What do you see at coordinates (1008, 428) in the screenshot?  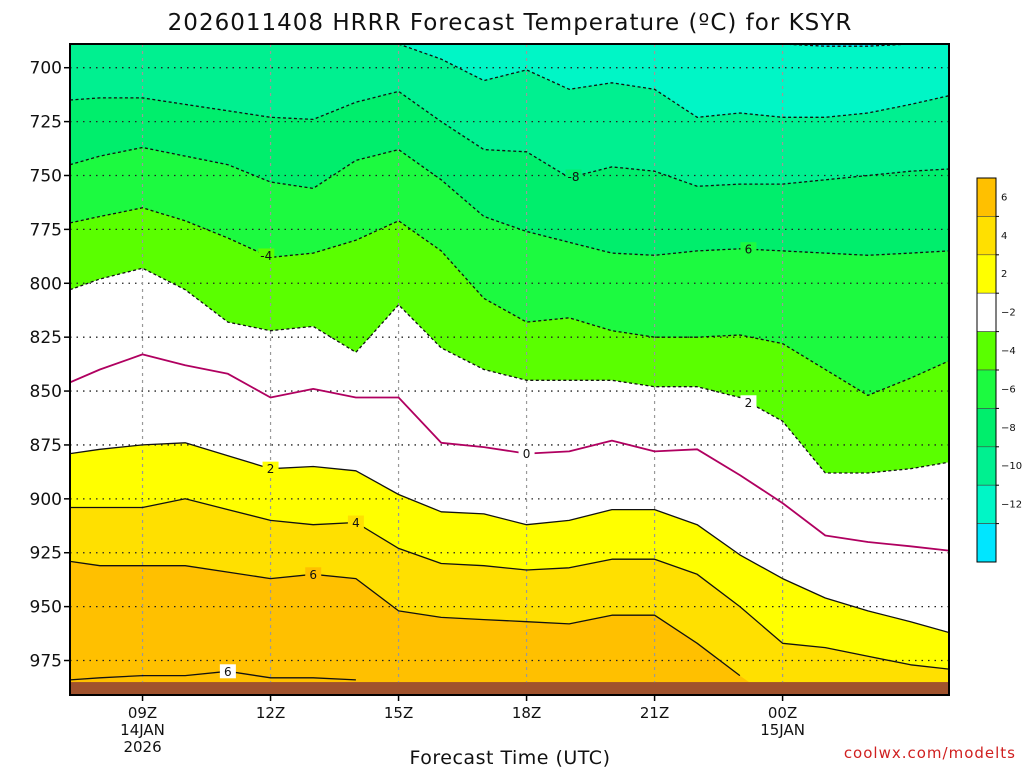 I see `colorbar-label-6: −8` at bounding box center [1008, 428].